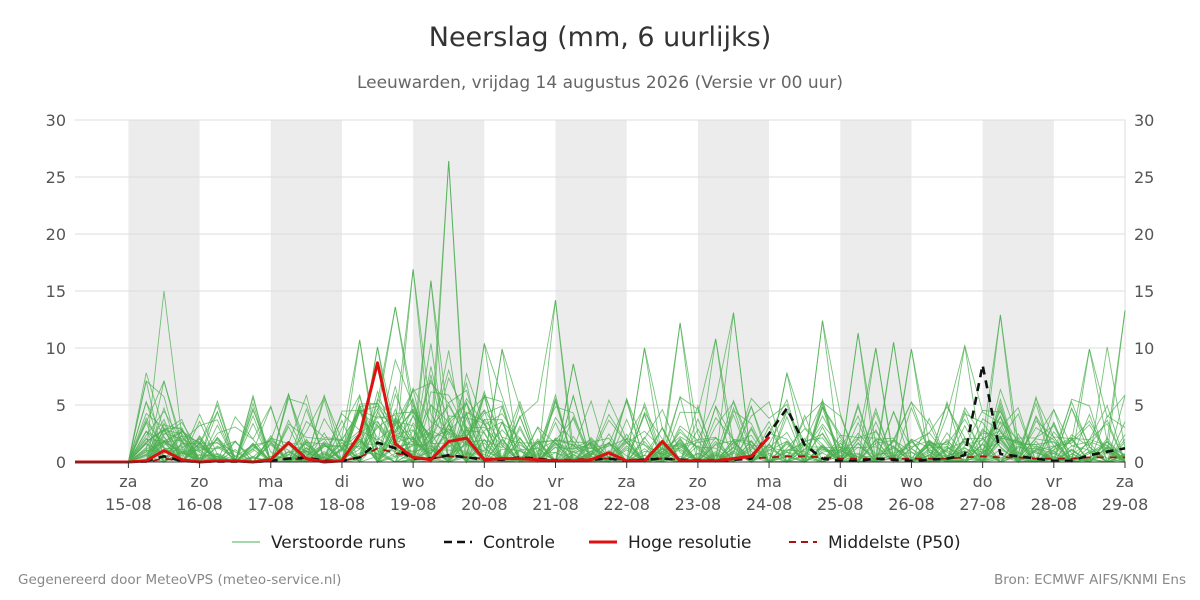 The image size is (1200, 600). I want to click on control-line, so click(600, 413).